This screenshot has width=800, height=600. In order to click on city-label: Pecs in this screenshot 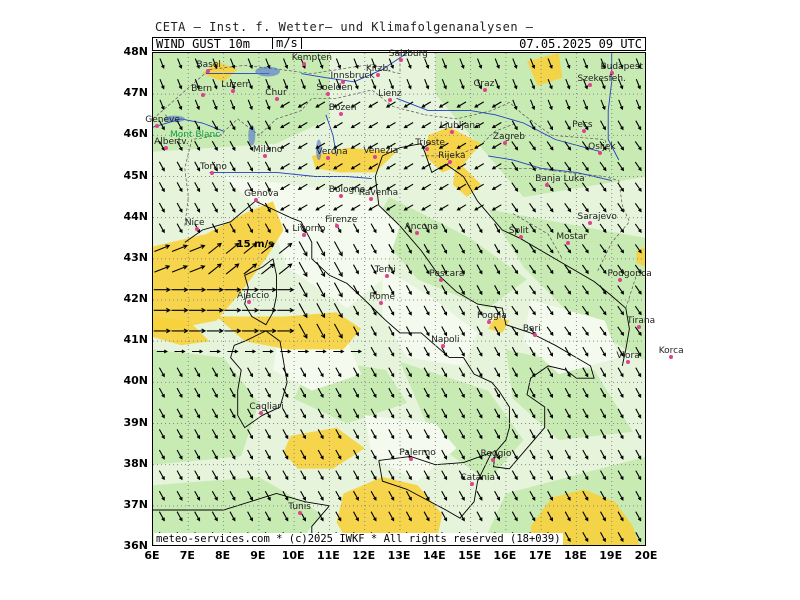, I will do `click(582, 125)`.